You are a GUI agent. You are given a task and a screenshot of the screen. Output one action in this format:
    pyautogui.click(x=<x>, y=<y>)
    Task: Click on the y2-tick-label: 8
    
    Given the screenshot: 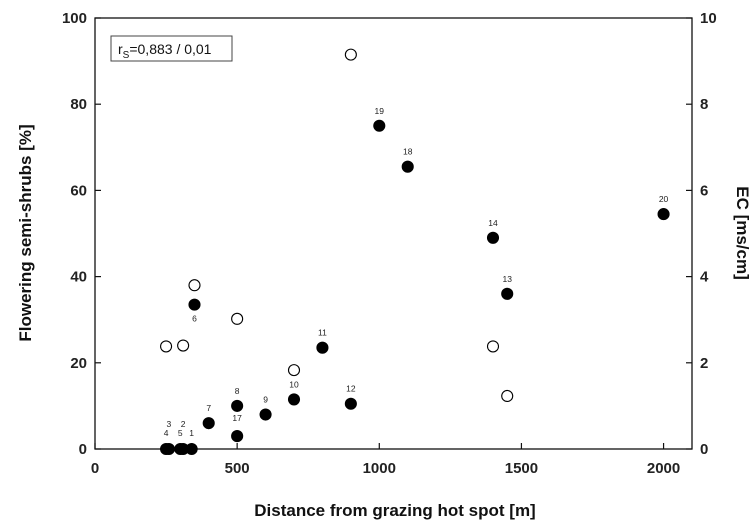 What is the action you would take?
    pyautogui.click(x=704, y=104)
    